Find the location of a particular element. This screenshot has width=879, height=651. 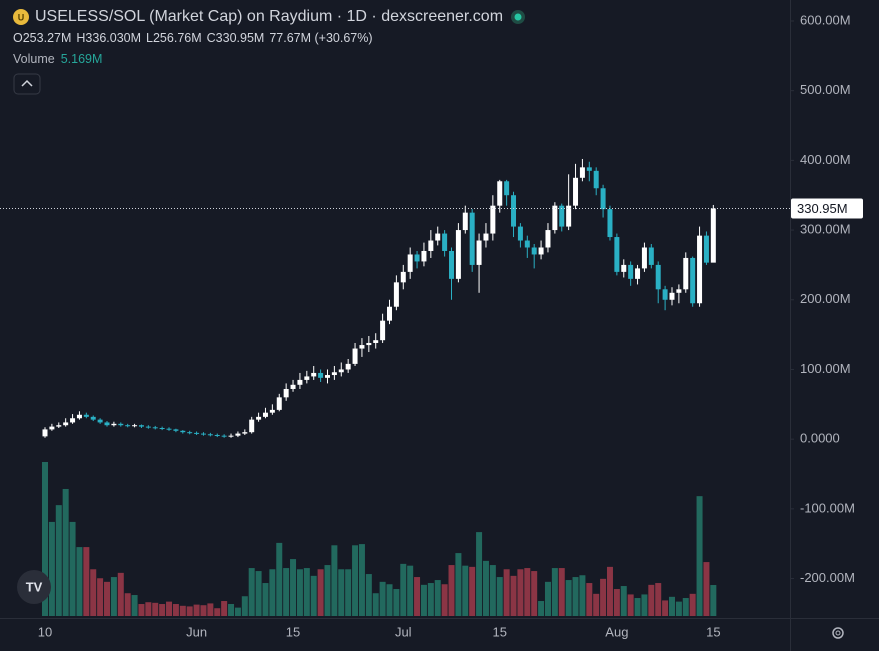

settings-icon is located at coordinates (838, 633).